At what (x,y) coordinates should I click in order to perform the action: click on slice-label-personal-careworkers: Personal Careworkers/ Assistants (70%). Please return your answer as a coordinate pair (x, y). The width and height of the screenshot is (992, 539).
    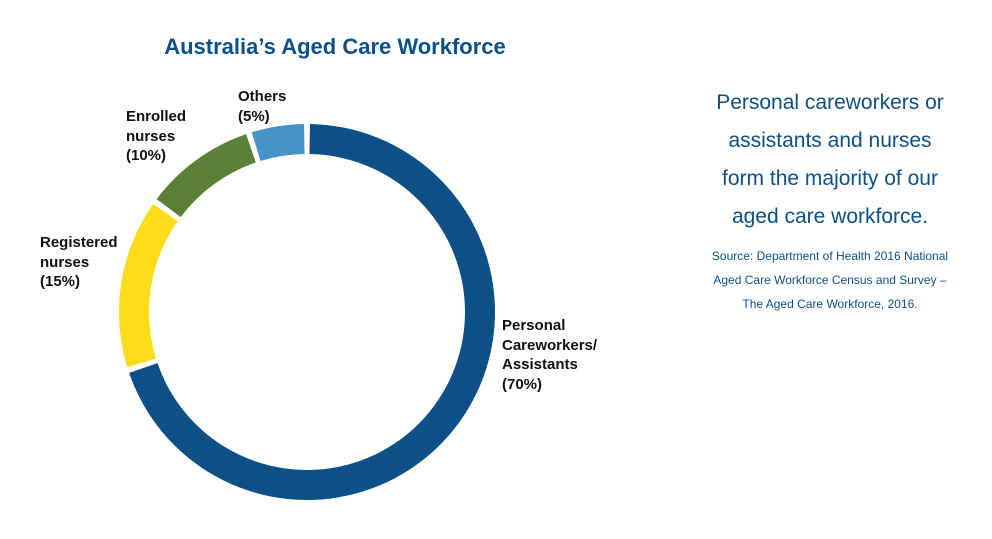
    Looking at the image, I should click on (550, 355).